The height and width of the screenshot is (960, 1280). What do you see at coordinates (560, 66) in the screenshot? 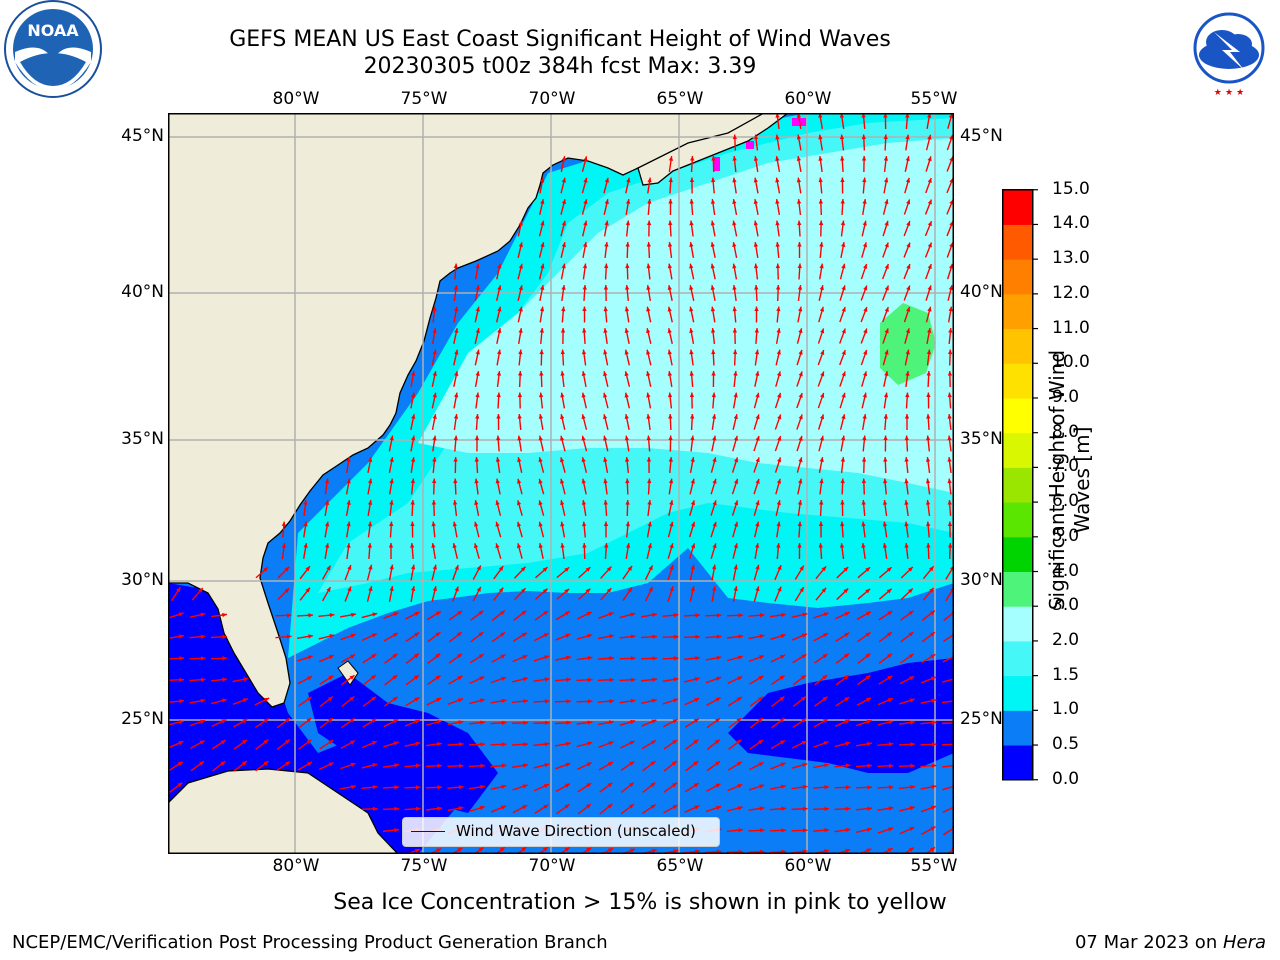
I see `chart-subtitle-forecast: 20230305 t00z 384h fcst Max: 3.39` at bounding box center [560, 66].